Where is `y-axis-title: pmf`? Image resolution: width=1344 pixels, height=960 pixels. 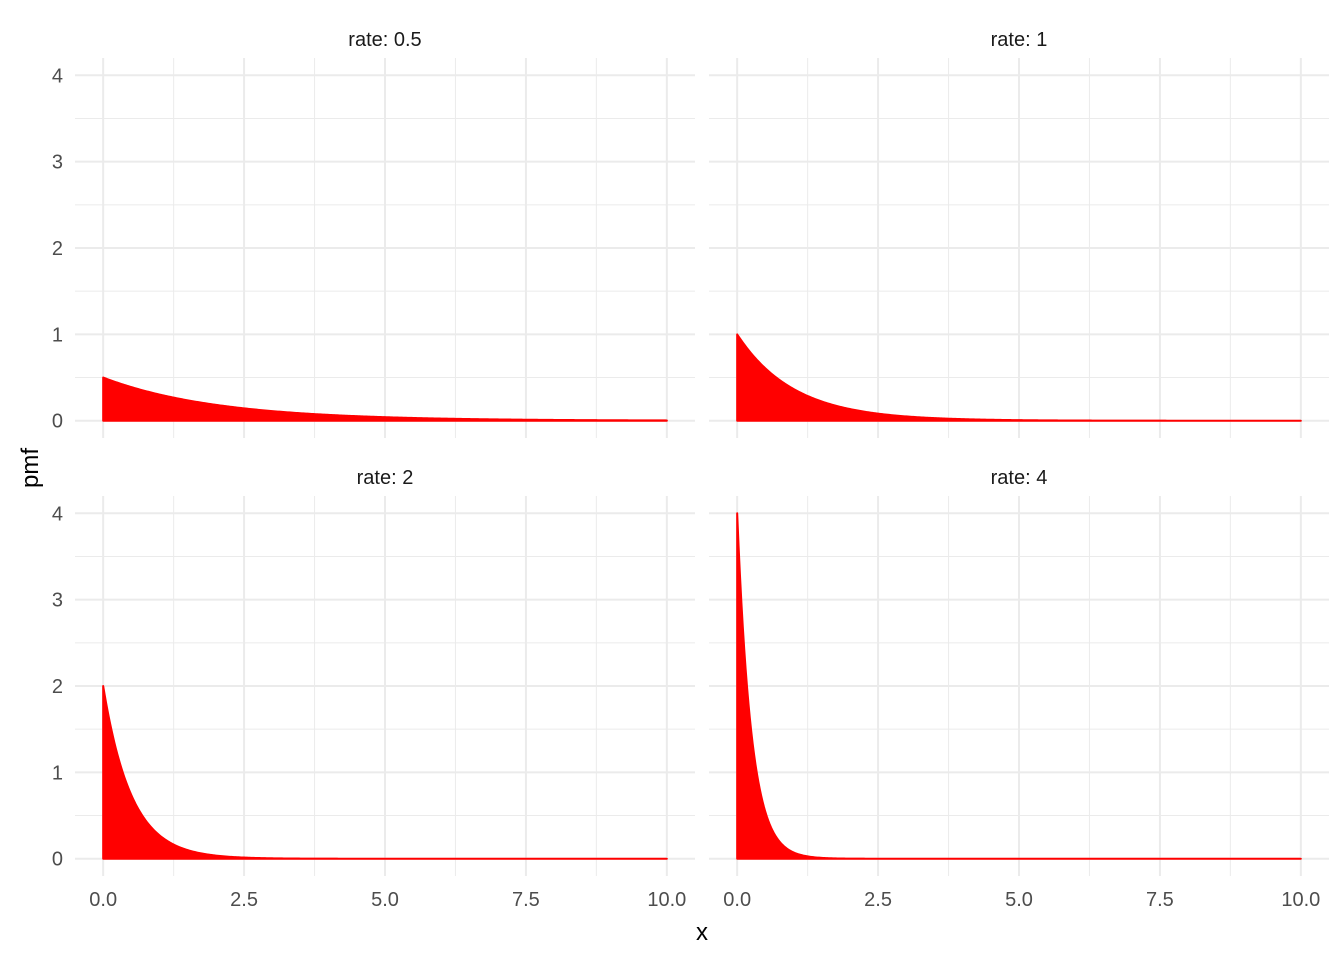
y-axis-title: pmf is located at coordinates (30, 468).